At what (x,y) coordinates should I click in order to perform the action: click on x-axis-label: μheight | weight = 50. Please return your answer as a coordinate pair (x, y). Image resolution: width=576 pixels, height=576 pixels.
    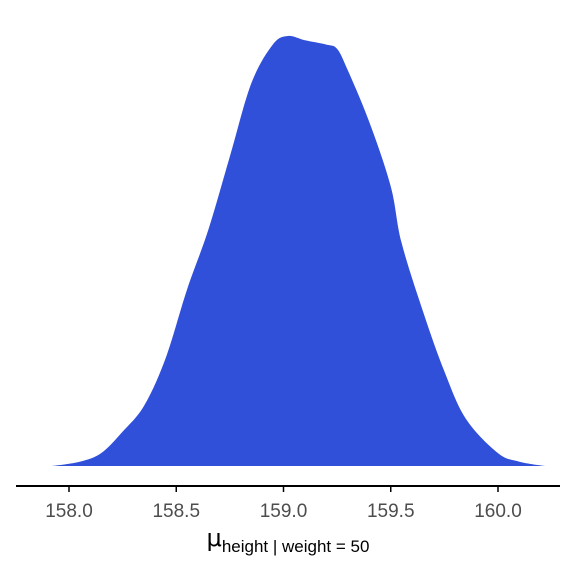
    Looking at the image, I should click on (288, 540).